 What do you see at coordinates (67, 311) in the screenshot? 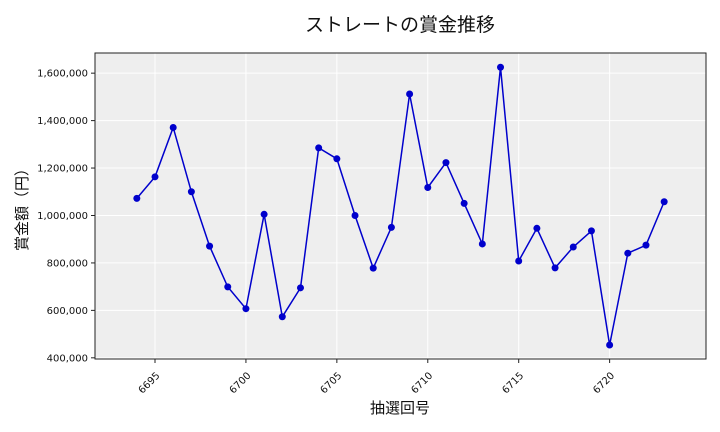
I see `y-tick-label: 600,000` at bounding box center [67, 311].